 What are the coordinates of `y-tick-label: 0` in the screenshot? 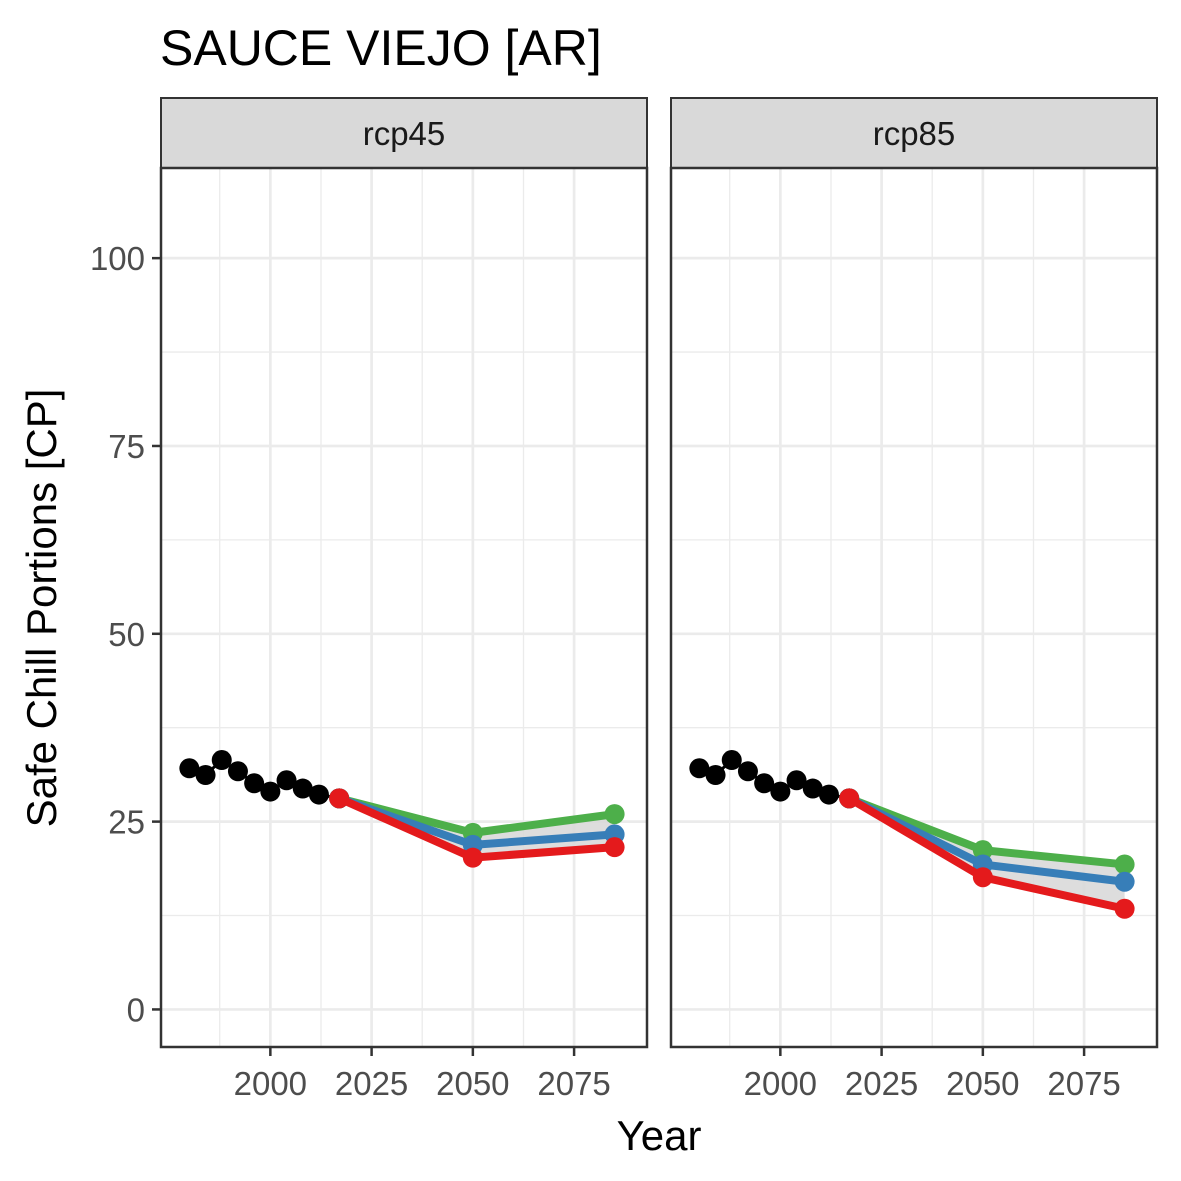 It's located at (136, 1009).